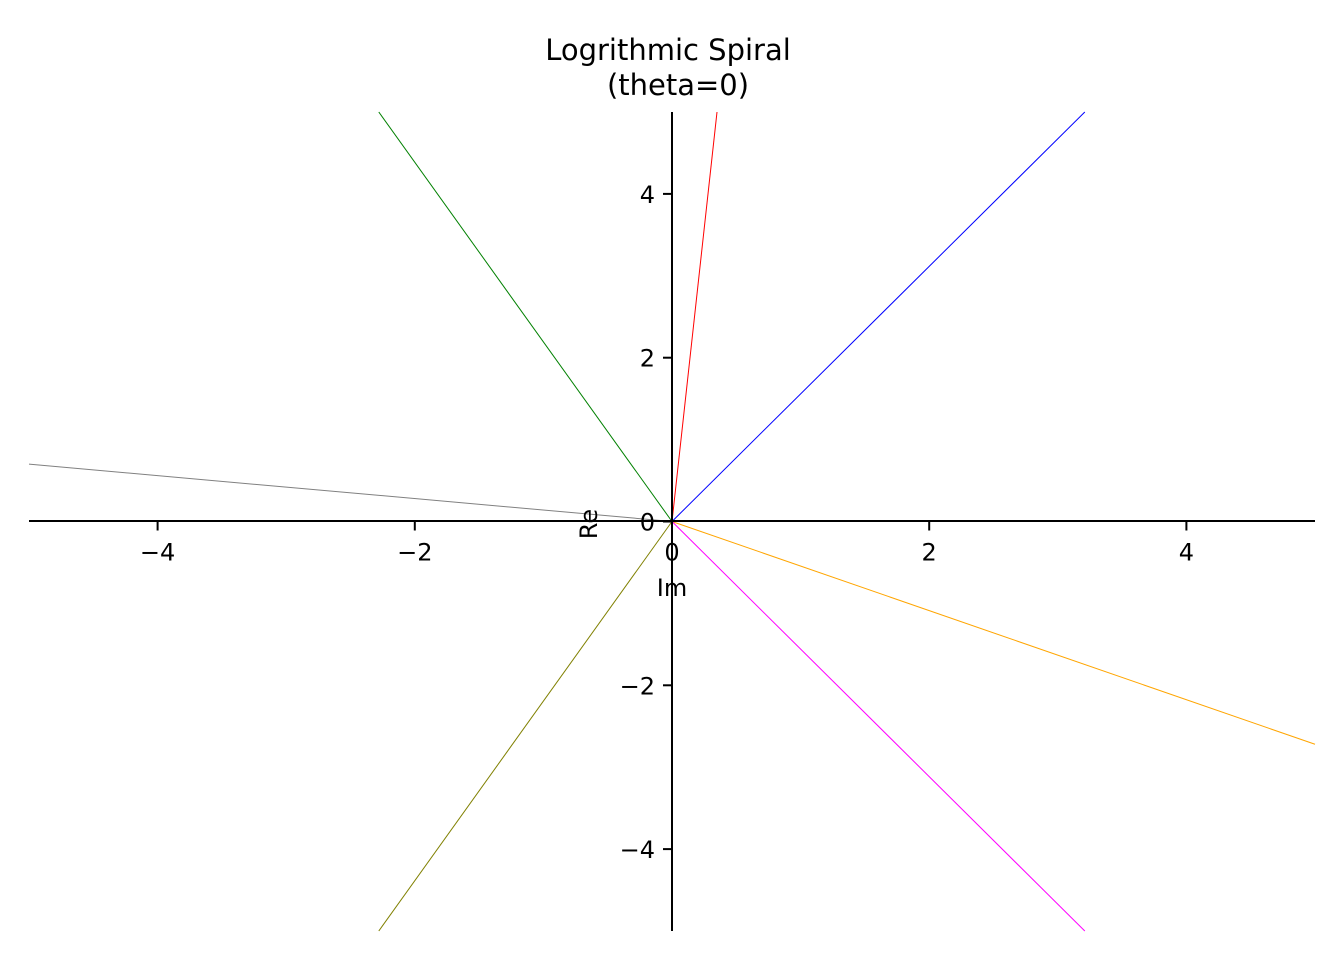 The width and height of the screenshot is (1344, 960). I want to click on x-tick-label: 4, so click(1186, 553).